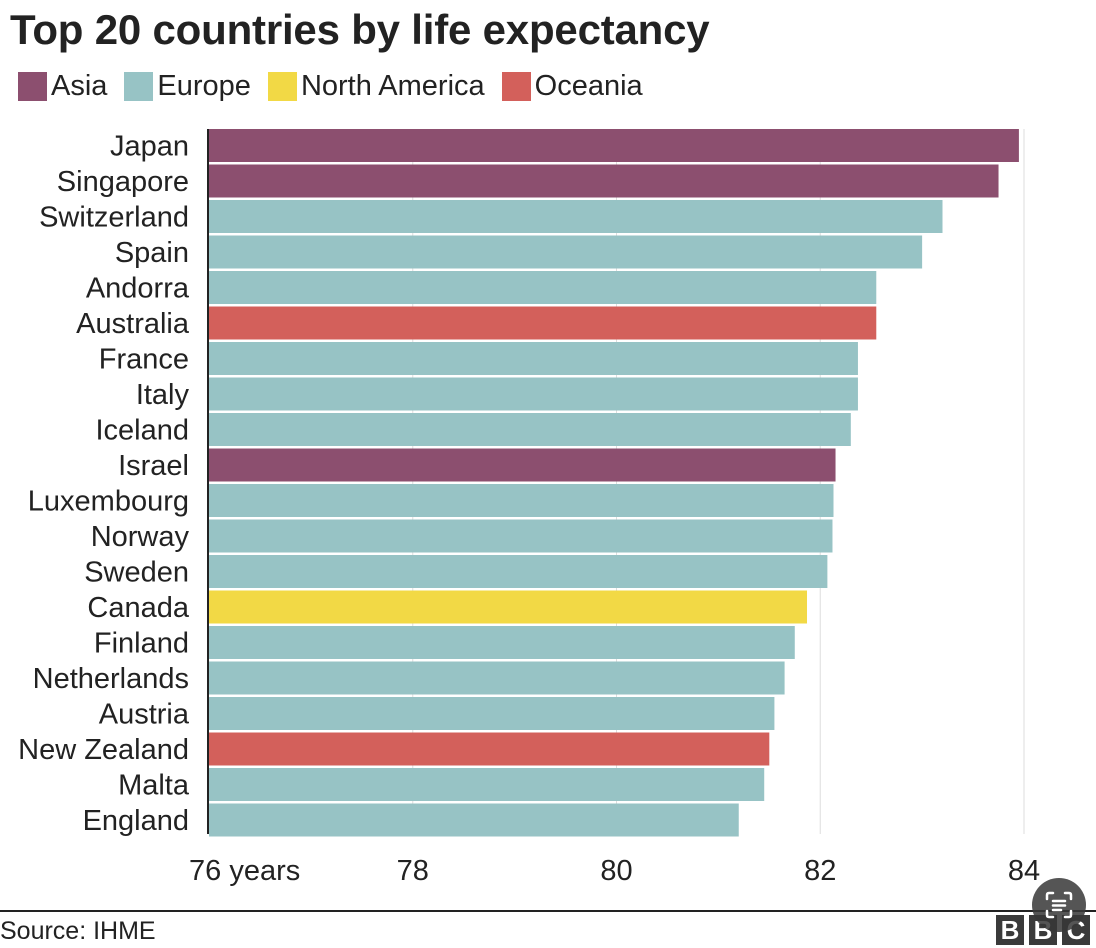 The height and width of the screenshot is (948, 1096). What do you see at coordinates (576, 216) in the screenshot?
I see `bar-switzerland` at bounding box center [576, 216].